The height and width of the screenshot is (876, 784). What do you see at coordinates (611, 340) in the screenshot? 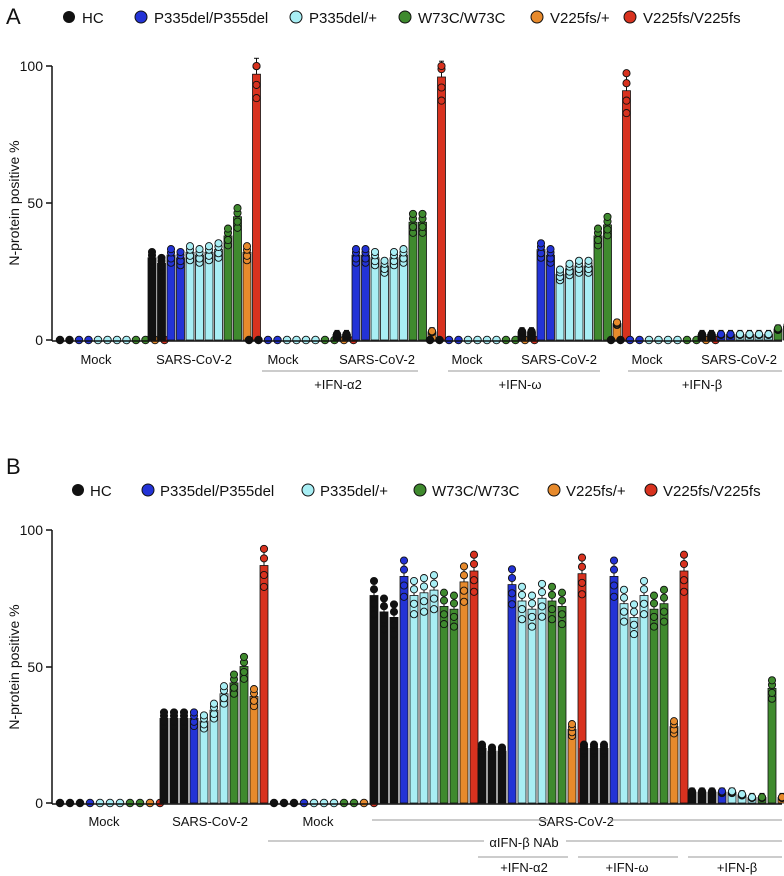
I see `bar-hc-g7-1-zero-dot` at bounding box center [611, 340].